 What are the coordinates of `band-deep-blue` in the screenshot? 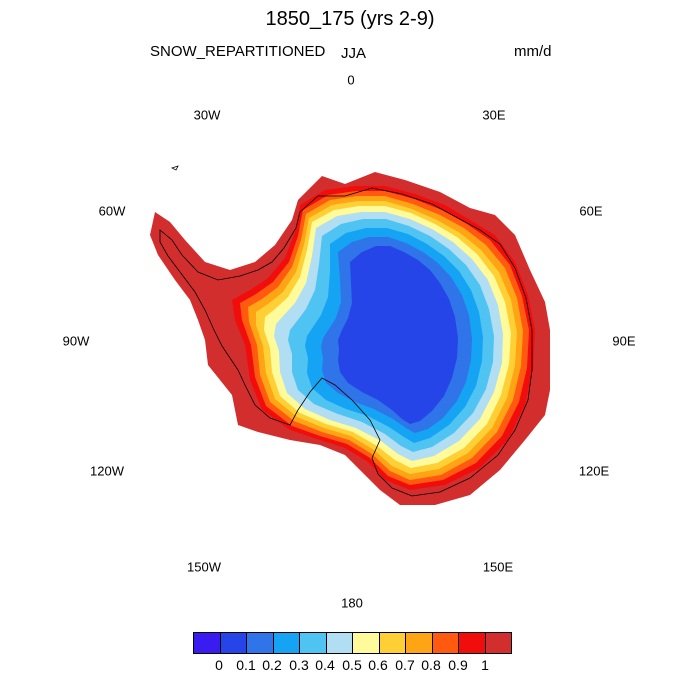 It's located at (398, 335).